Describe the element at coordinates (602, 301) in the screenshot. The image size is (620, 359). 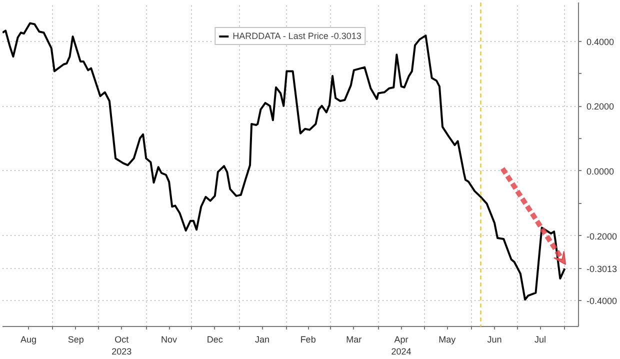
I see `y-tick-label: -0.4000` at that location.